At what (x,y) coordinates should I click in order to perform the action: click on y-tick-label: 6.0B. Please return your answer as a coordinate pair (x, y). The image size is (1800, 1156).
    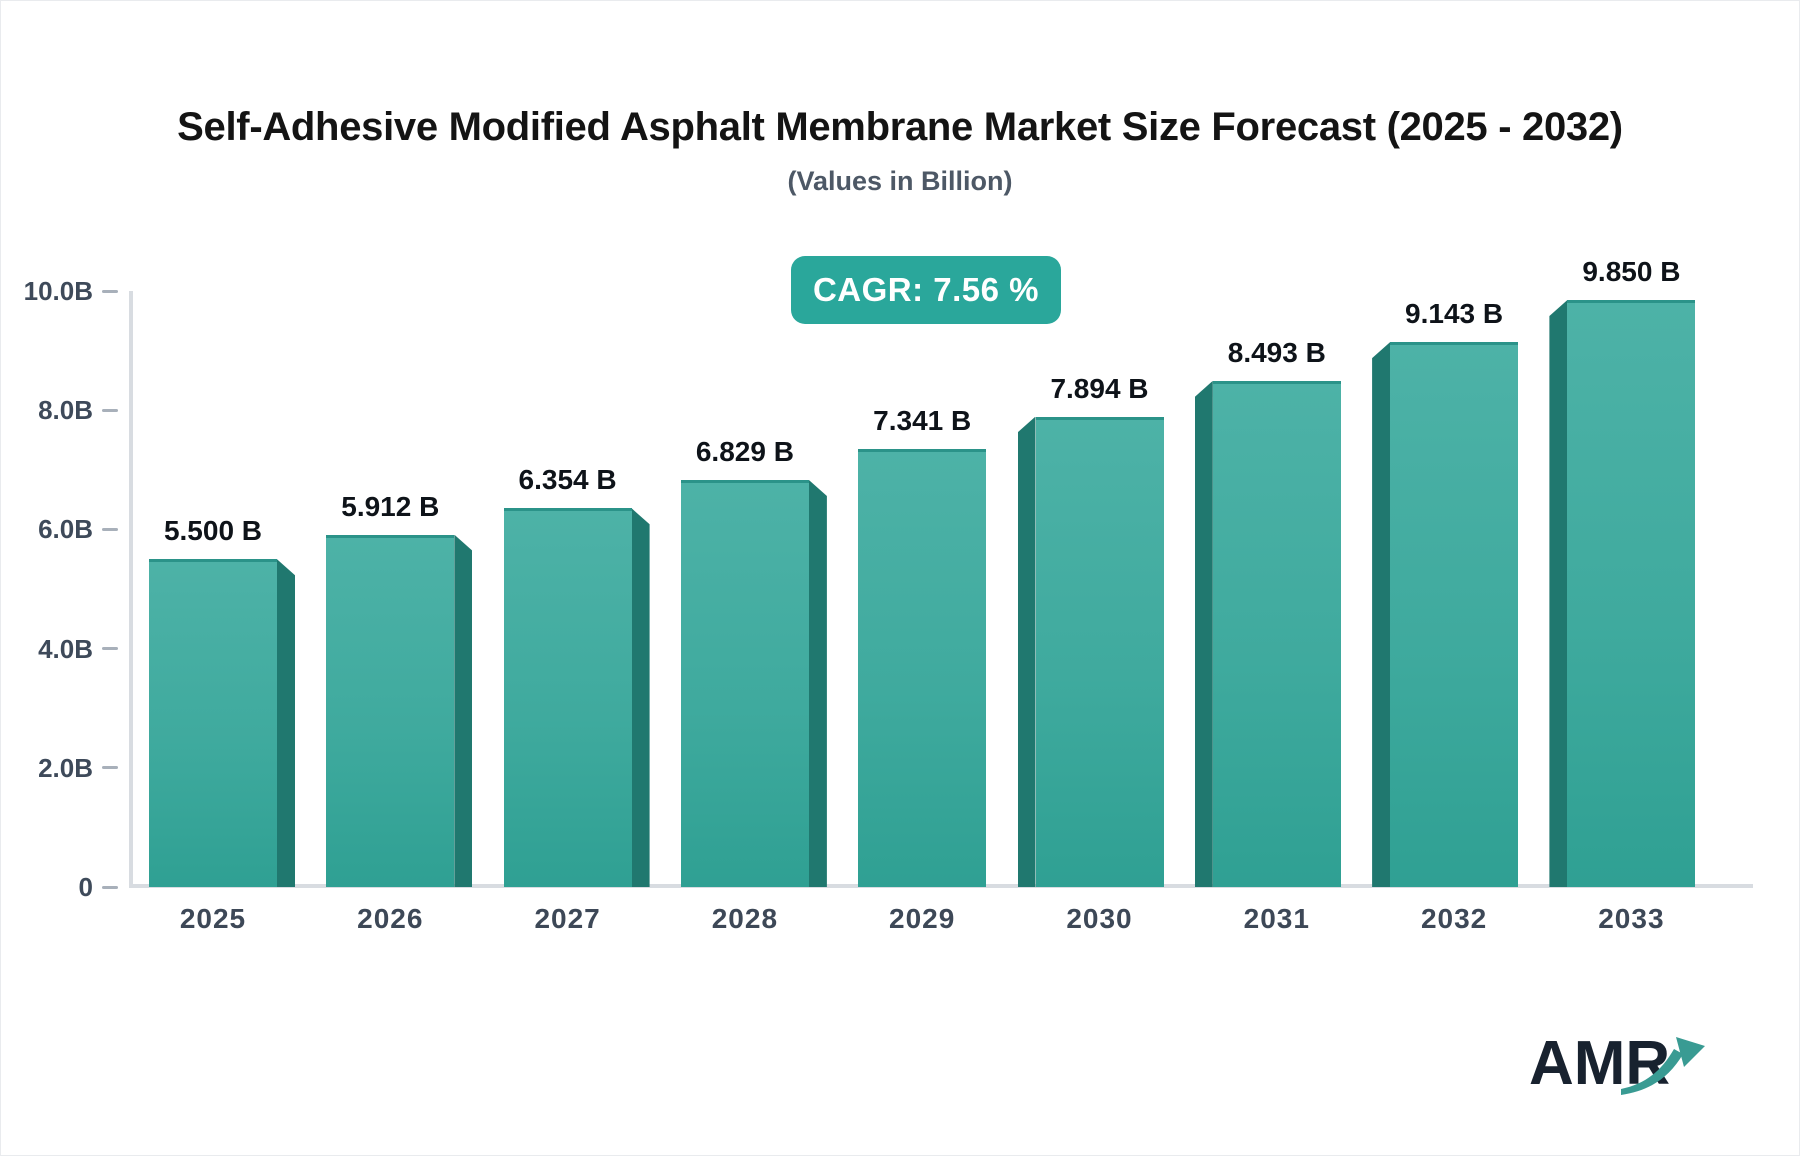
    Looking at the image, I should click on (65, 529).